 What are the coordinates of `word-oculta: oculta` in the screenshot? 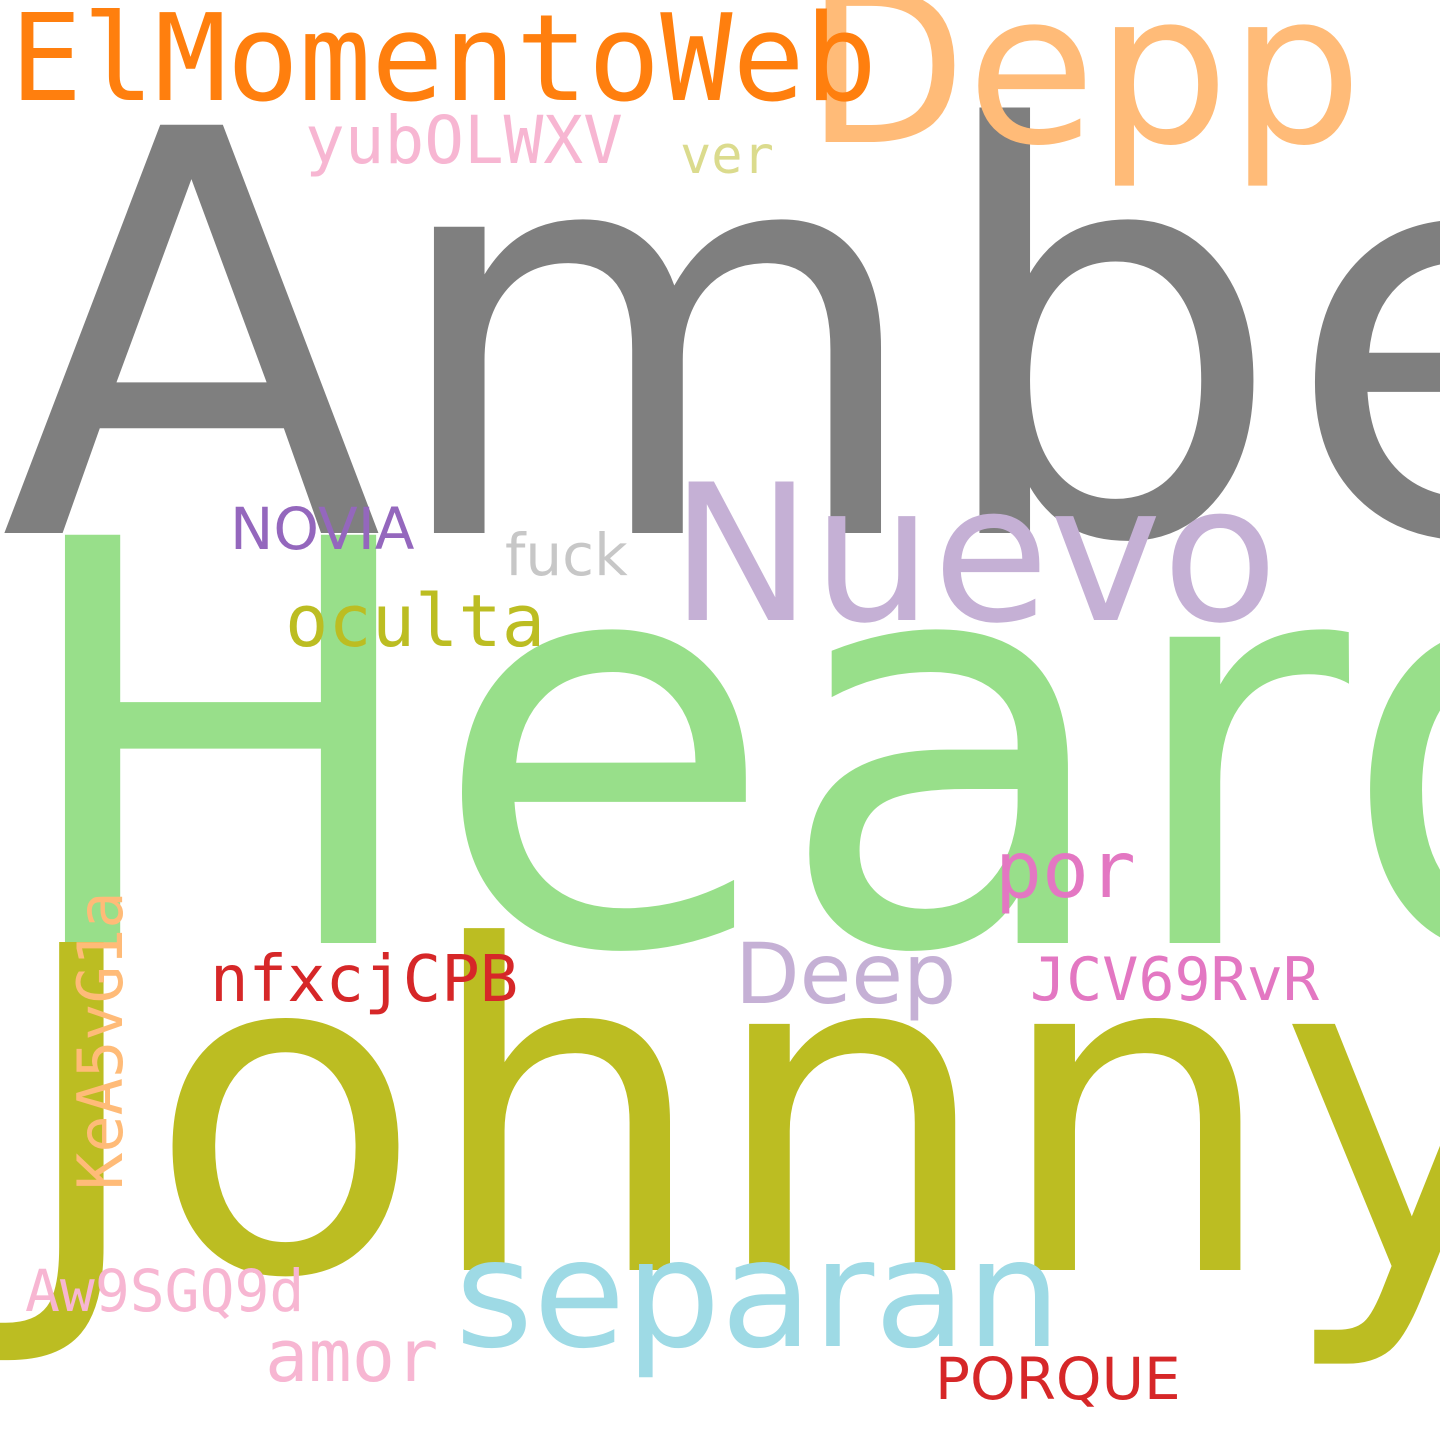 It's located at (415, 621).